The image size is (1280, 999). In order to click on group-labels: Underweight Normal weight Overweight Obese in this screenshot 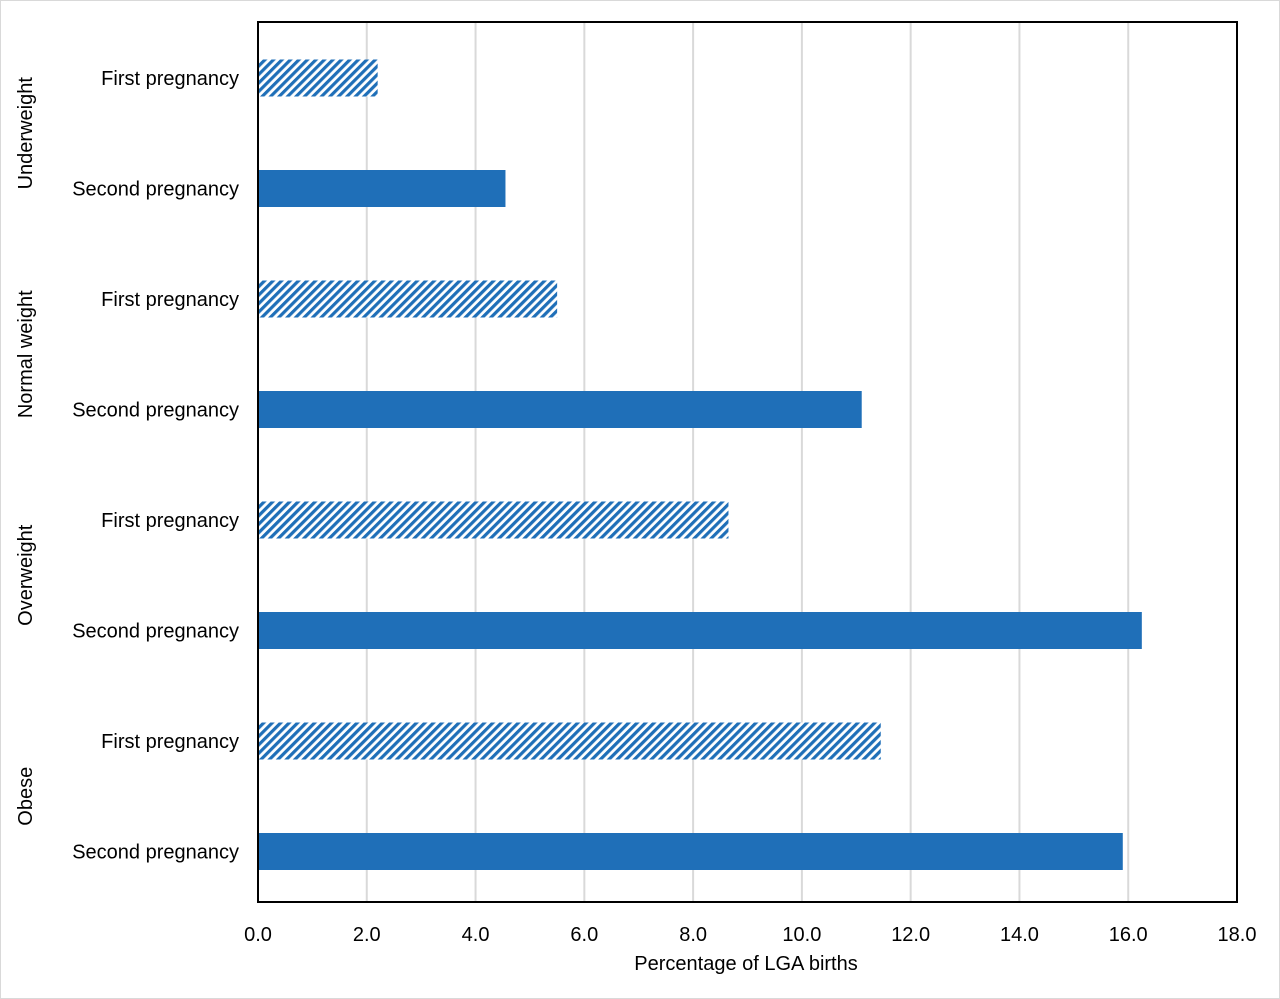, I will do `click(26, 451)`.